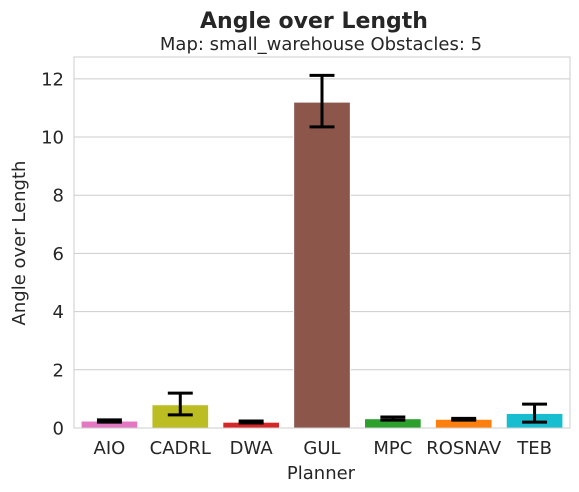  What do you see at coordinates (321, 473) in the screenshot?
I see `x-axis-label: Planner` at bounding box center [321, 473].